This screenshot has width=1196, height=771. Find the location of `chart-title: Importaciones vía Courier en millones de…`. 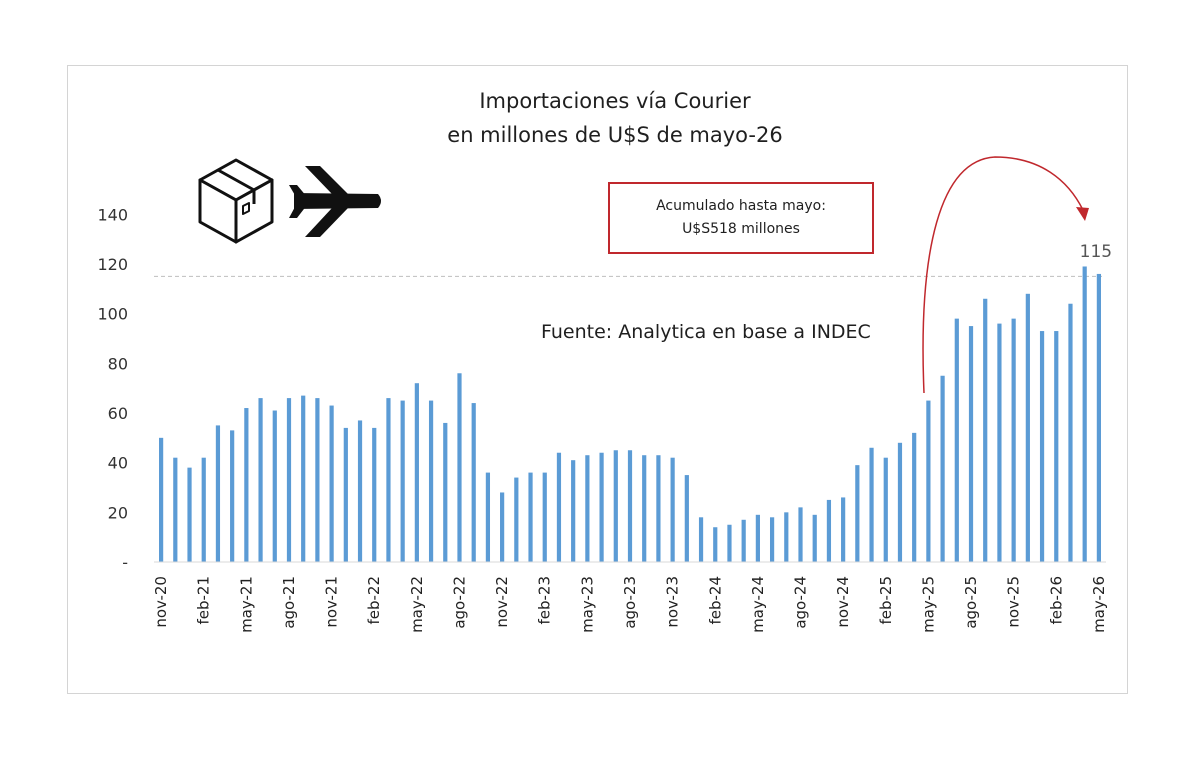

chart-title: Importaciones vía Courier en millones de… is located at coordinates (615, 118).